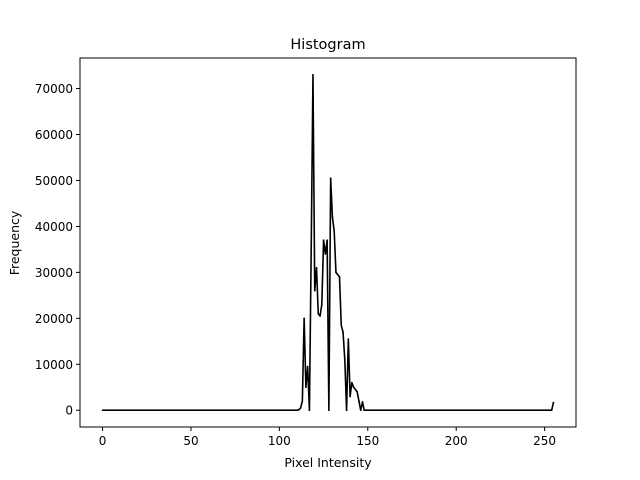  Describe the element at coordinates (54, 181) in the screenshot. I see `y-tick-label: 50000` at that location.